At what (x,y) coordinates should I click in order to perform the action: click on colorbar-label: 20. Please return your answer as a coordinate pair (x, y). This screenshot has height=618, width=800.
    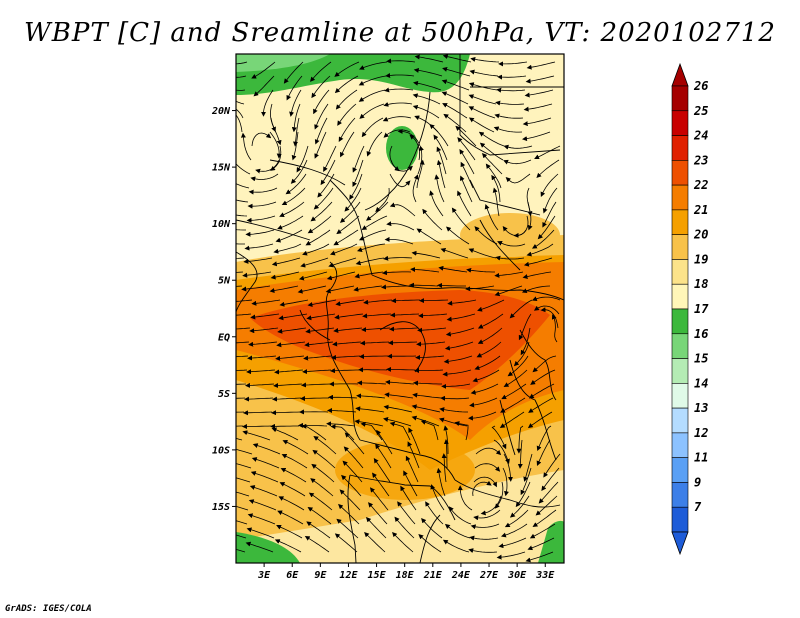
    Looking at the image, I should click on (700, 235).